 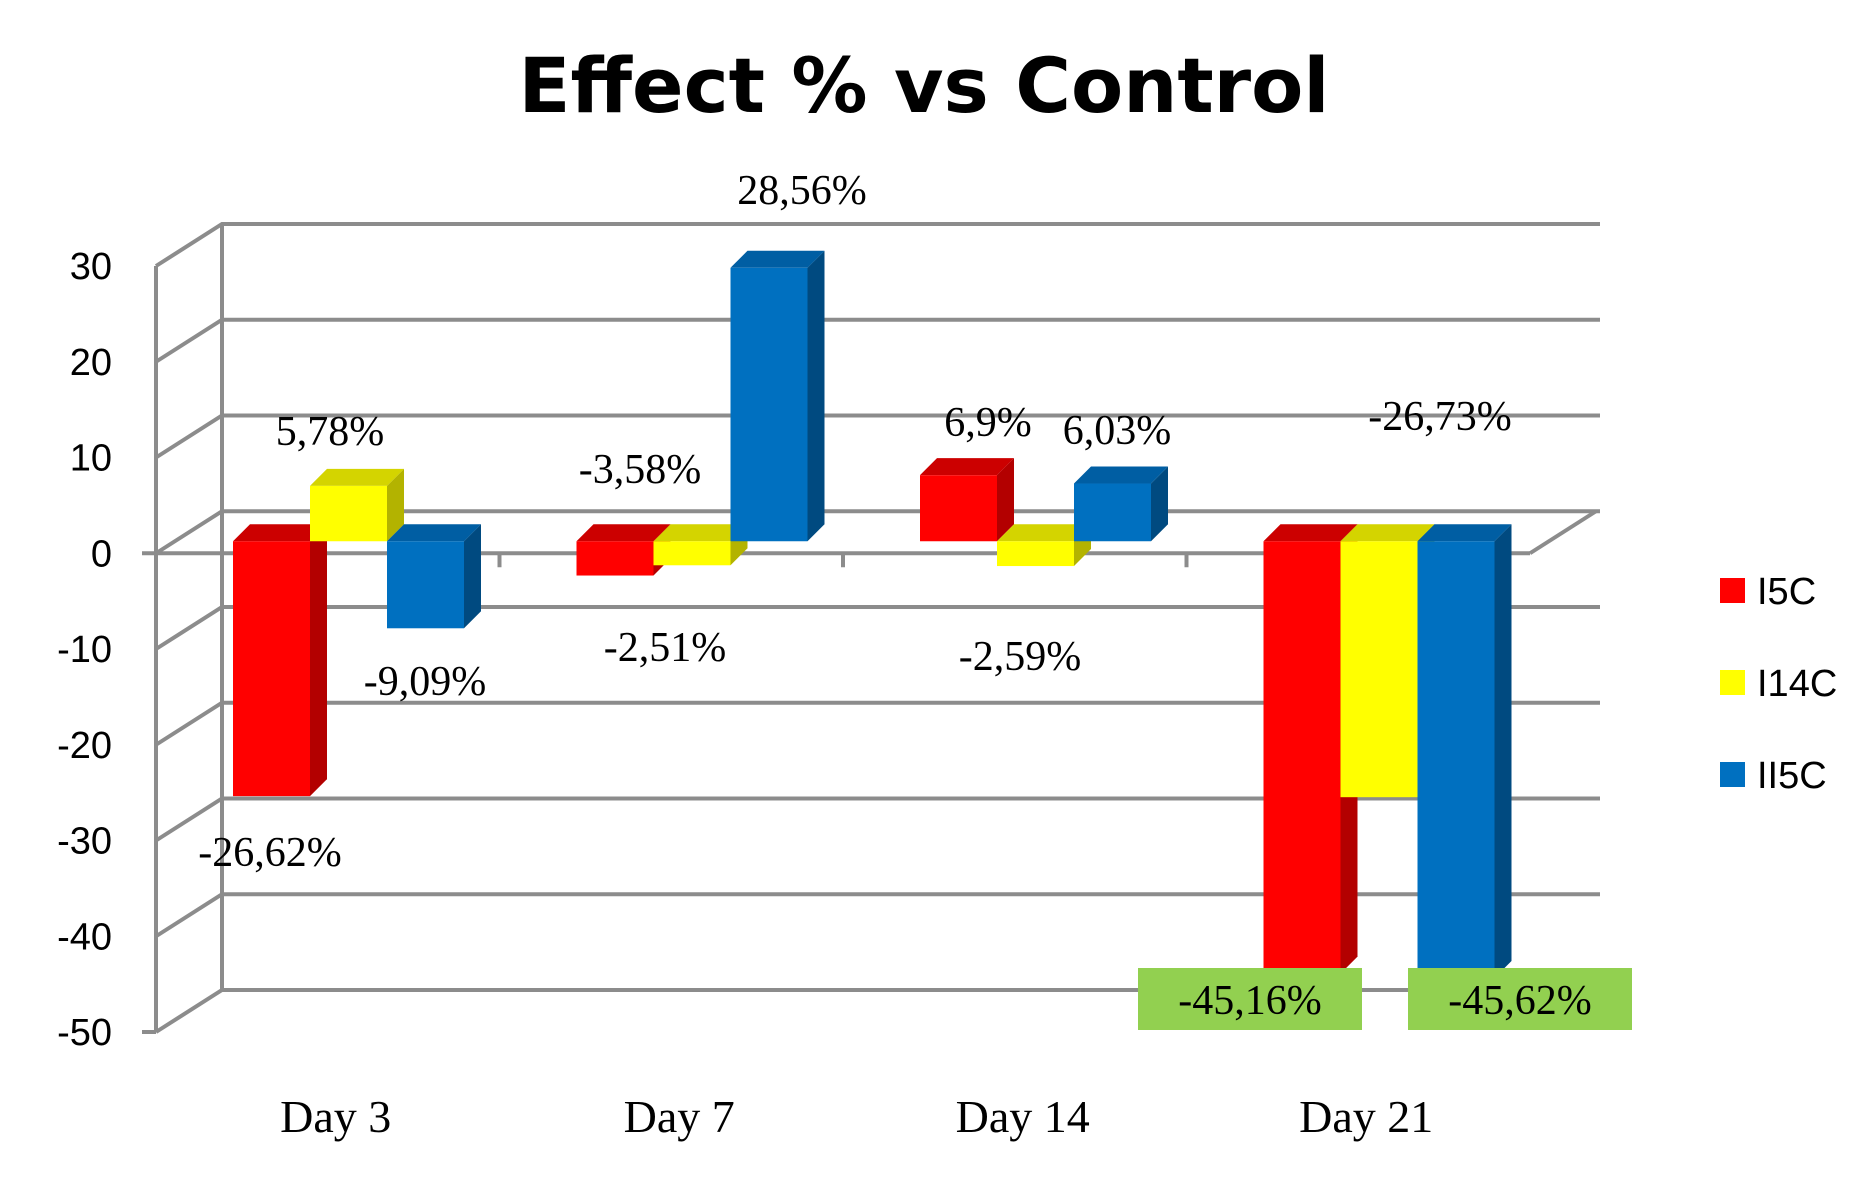 What do you see at coordinates (91, 267) in the screenshot?
I see `y-tick-label: 30` at bounding box center [91, 267].